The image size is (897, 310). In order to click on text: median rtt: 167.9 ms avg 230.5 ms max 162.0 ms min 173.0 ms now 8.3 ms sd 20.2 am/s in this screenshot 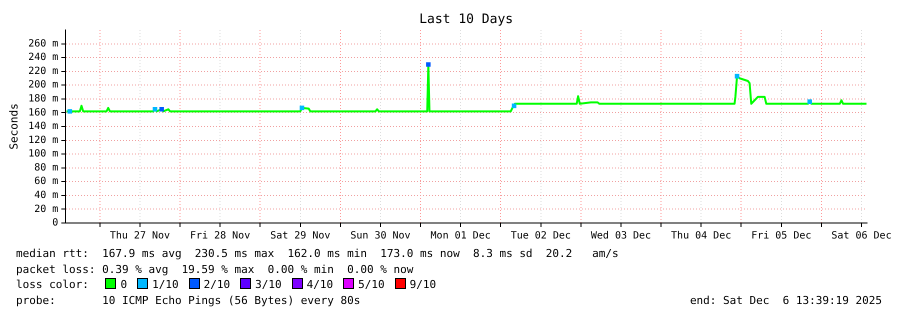, I will do `click(318, 254)`.